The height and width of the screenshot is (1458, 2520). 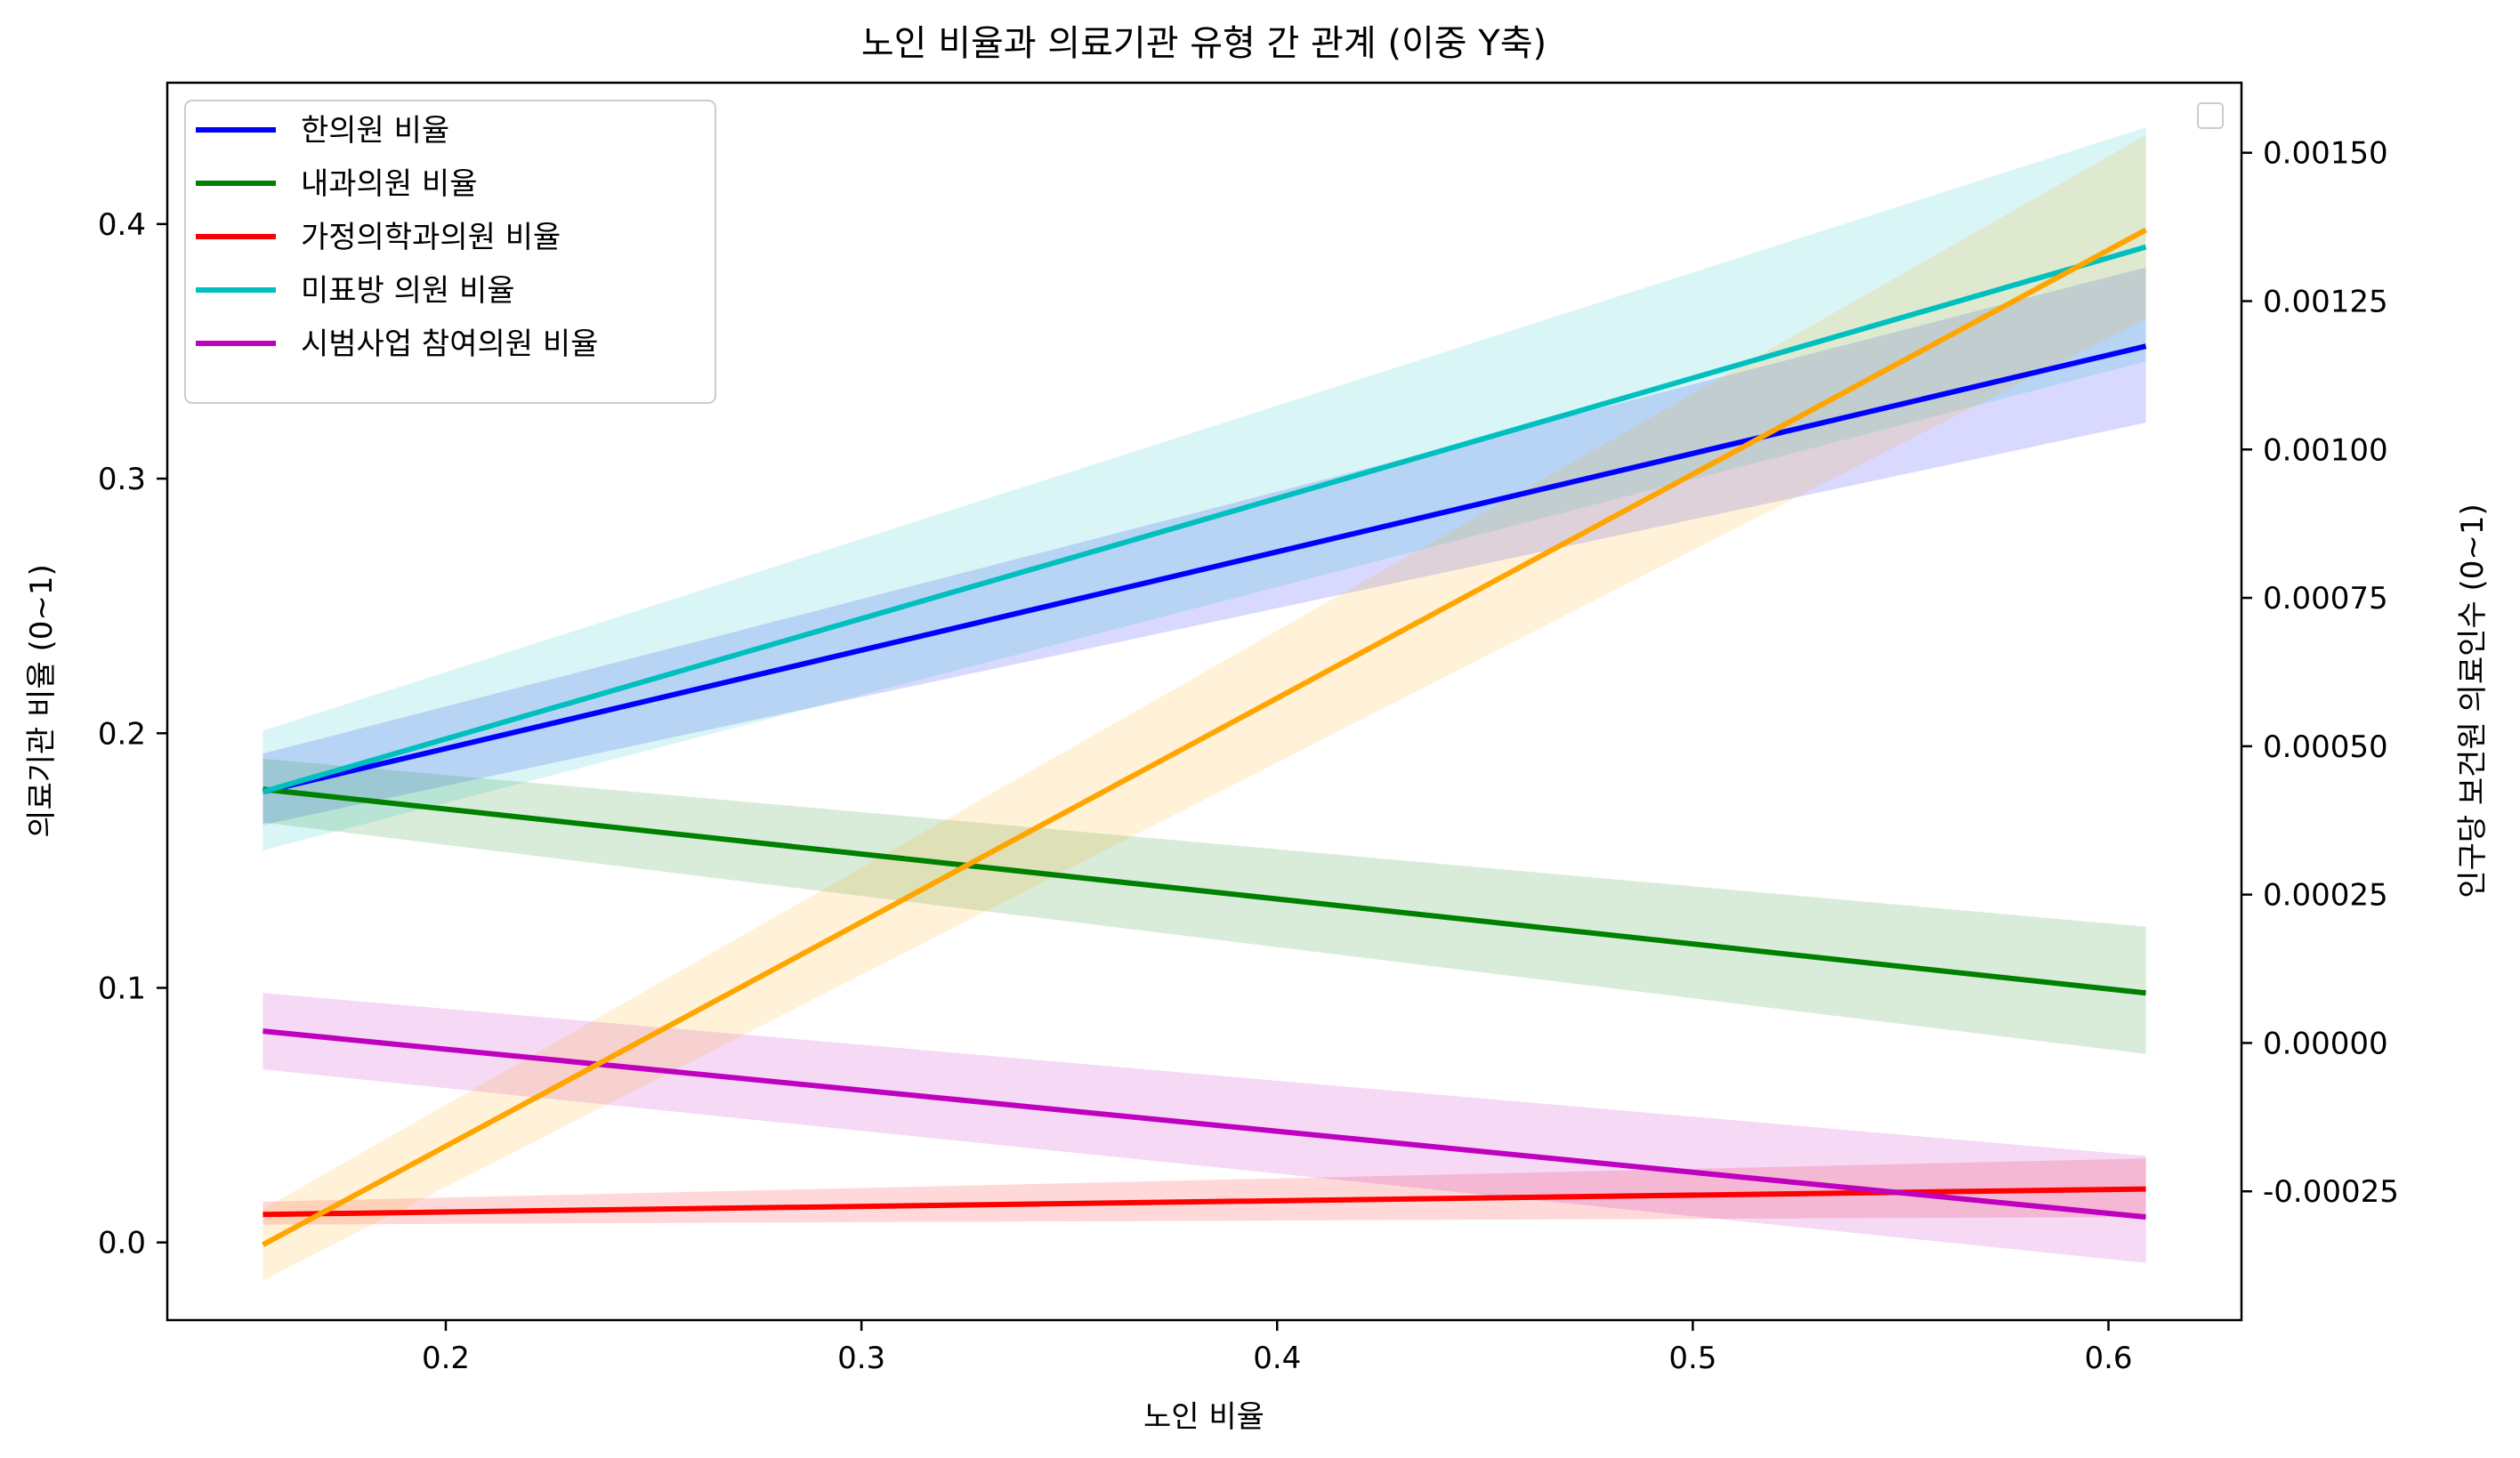 I want to click on x-axis-ticks: 0.2 0.3 0.4 0.5 0.6, so click(x=1277, y=1348).